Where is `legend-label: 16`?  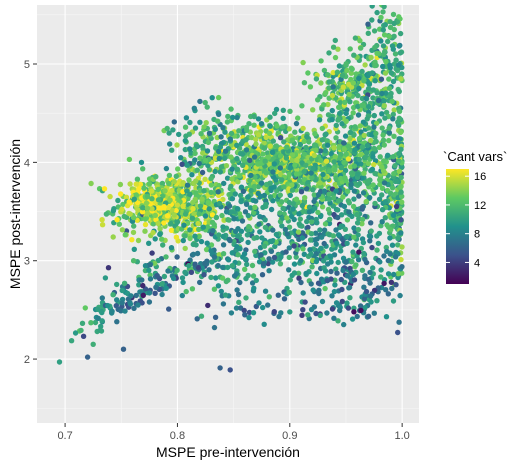
legend-label: 16 is located at coordinates (480, 177).